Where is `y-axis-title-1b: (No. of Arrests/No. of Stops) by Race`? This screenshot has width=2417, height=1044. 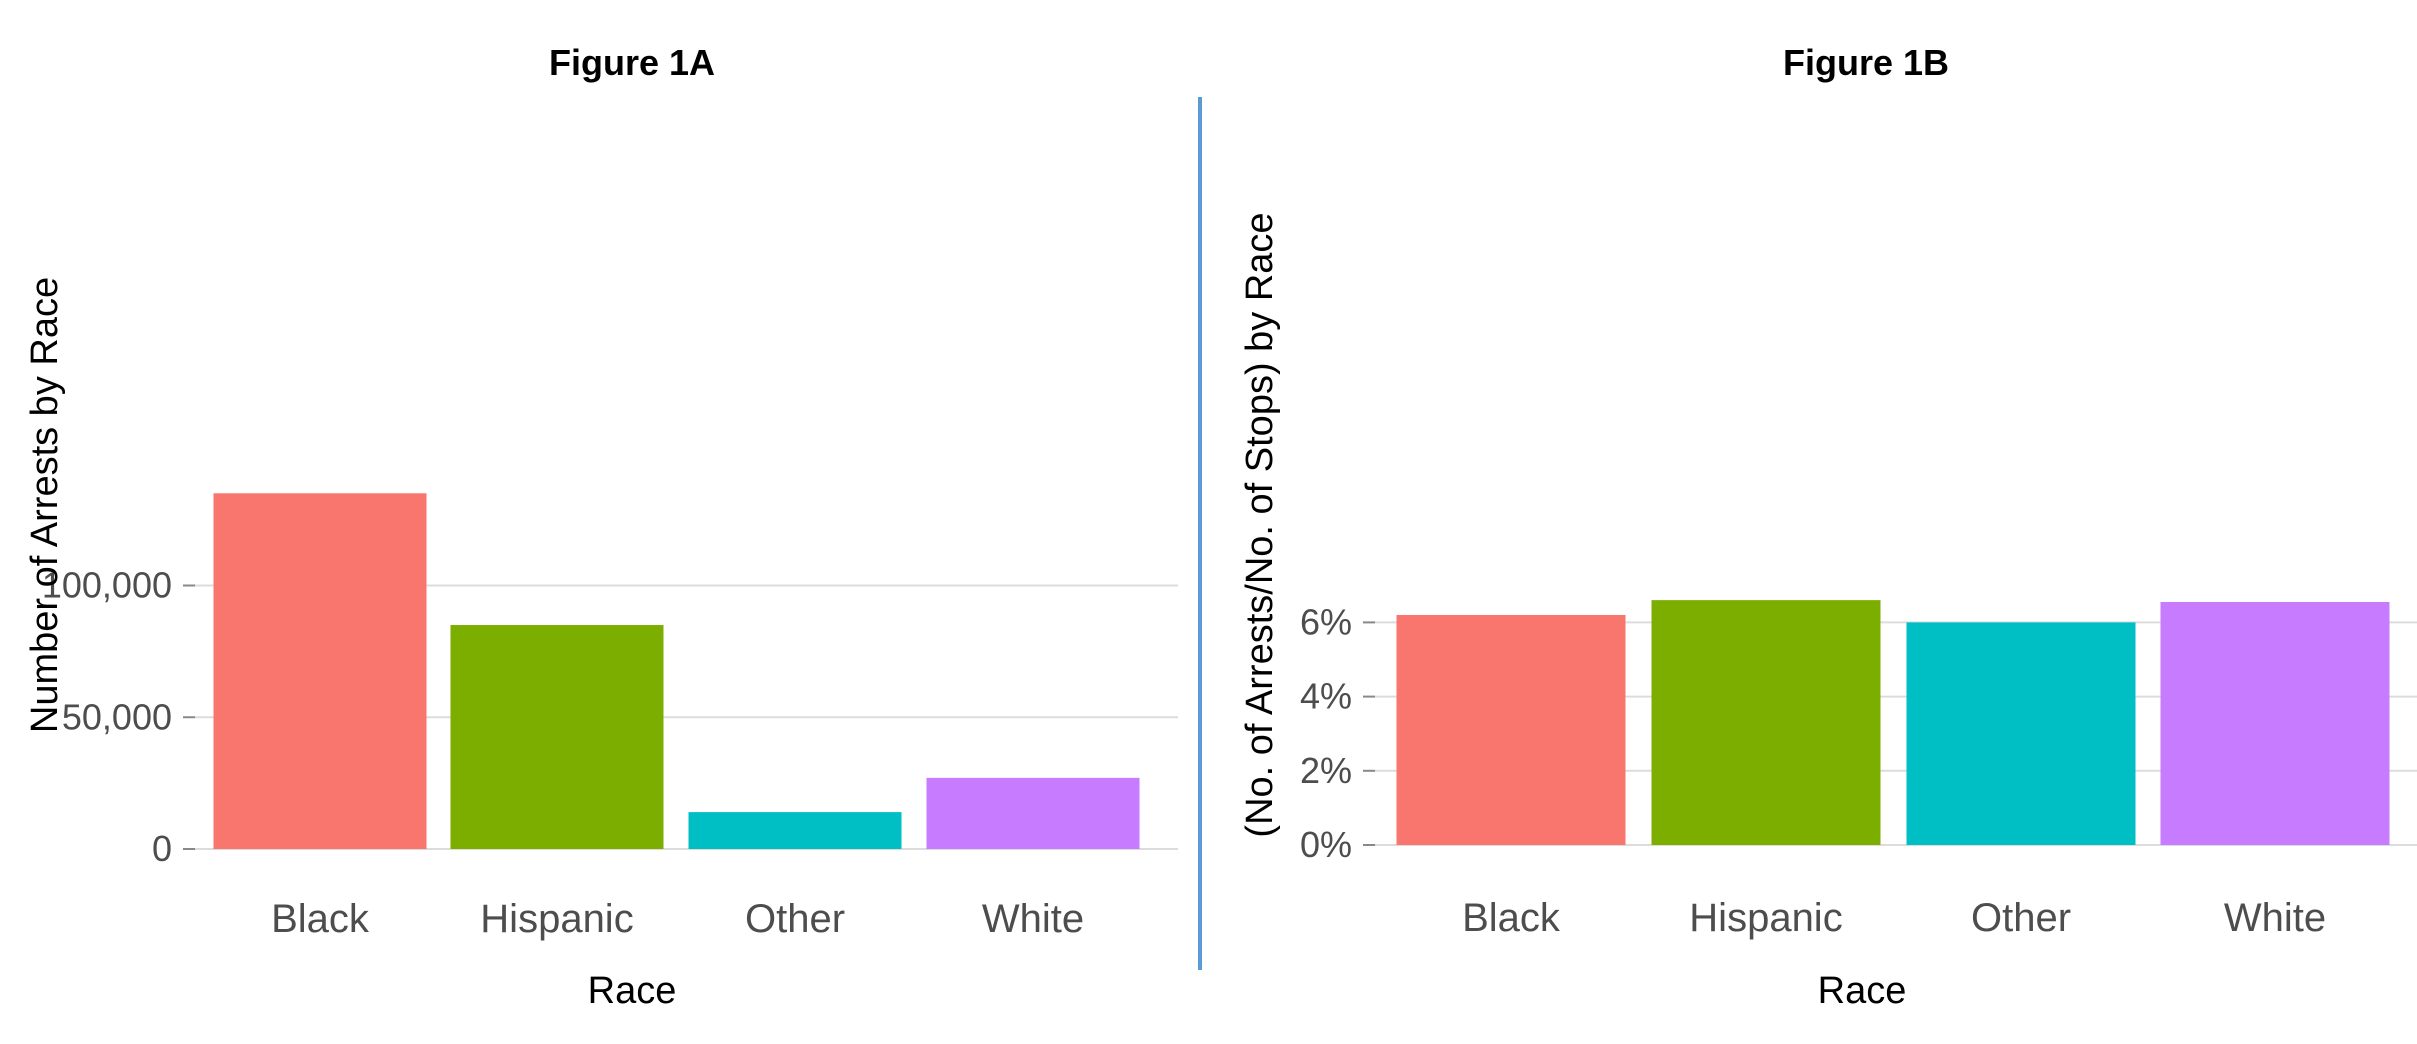 y-axis-title-1b: (No. of Arrests/No. of Stops) by Race is located at coordinates (1260, 524).